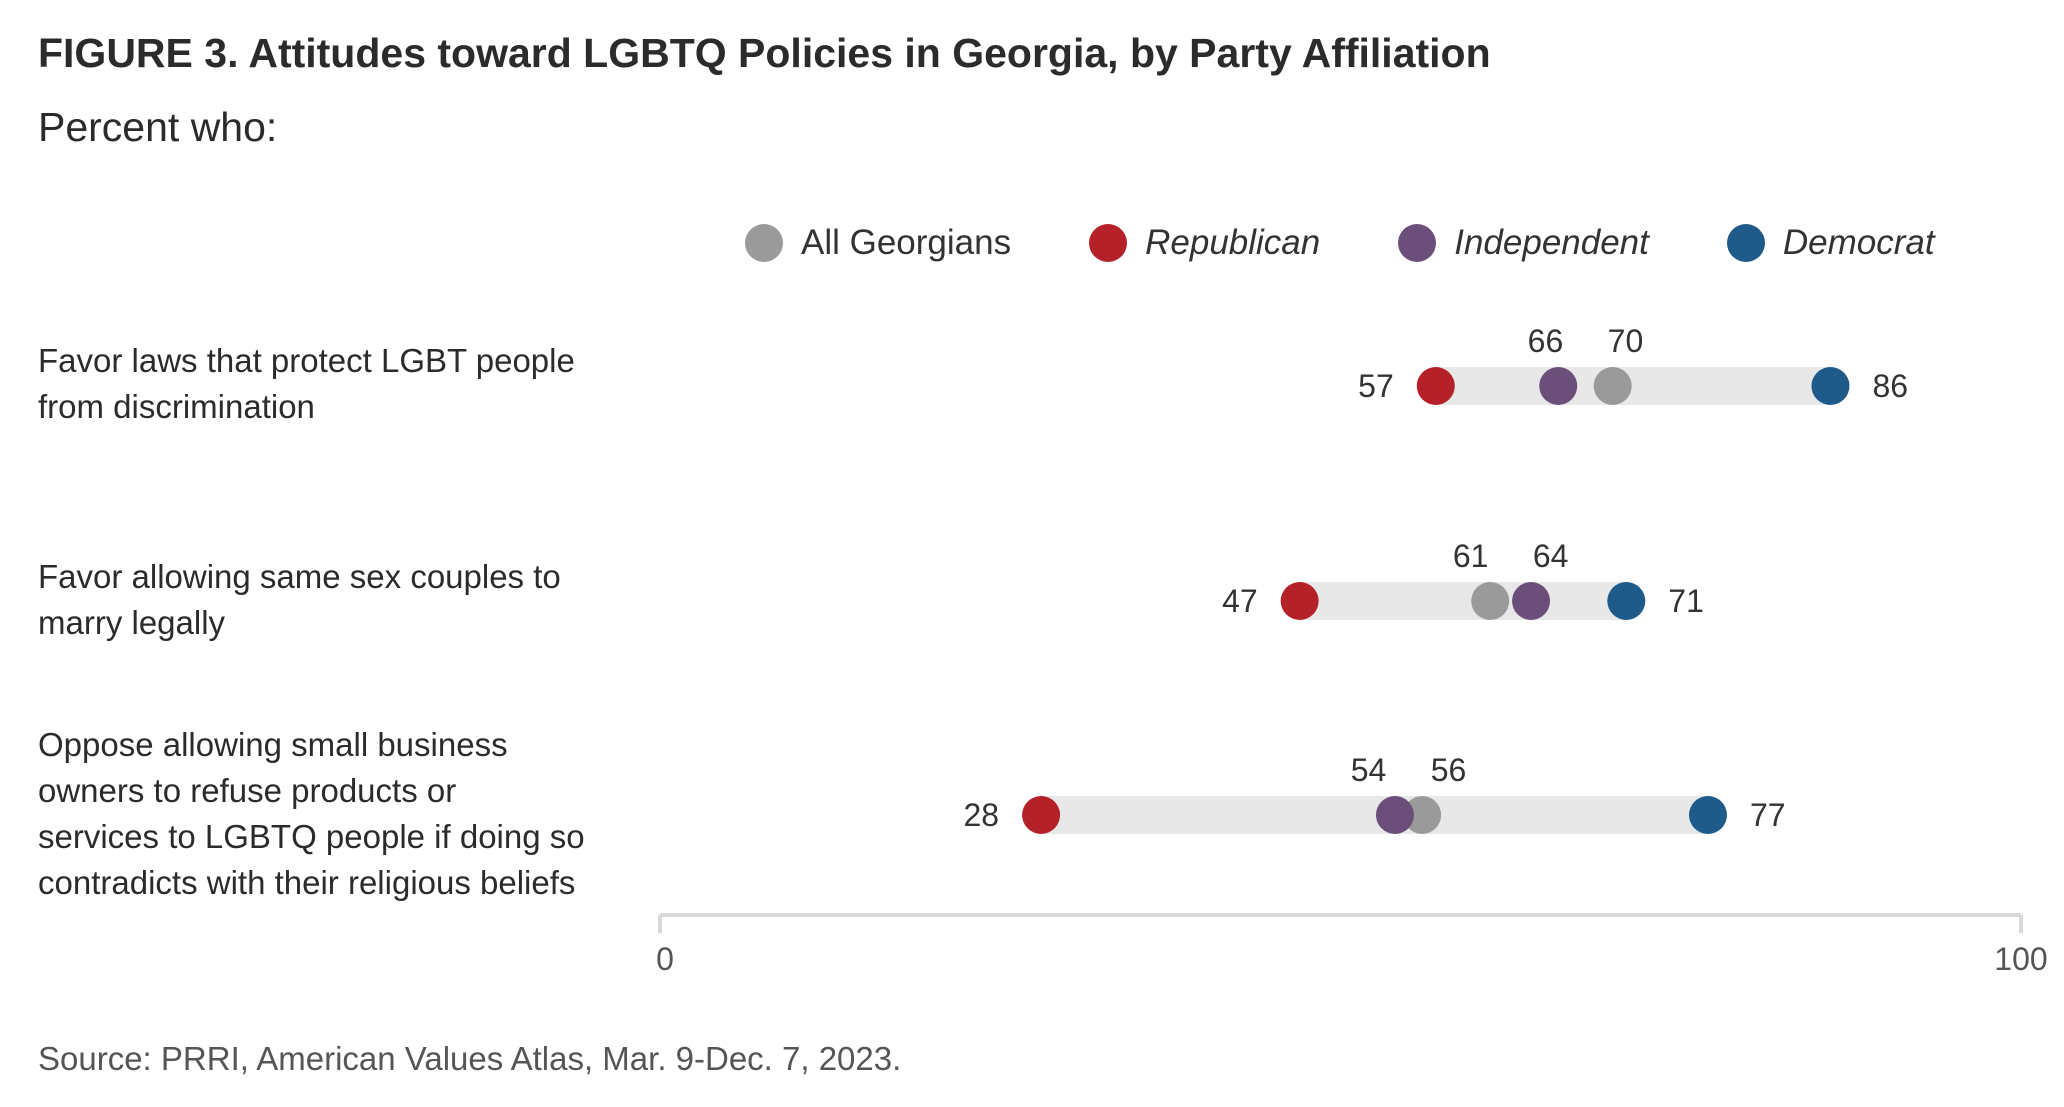 The image size is (2064, 1107). What do you see at coordinates (1233, 242) in the screenshot?
I see `legend-label: Republican` at bounding box center [1233, 242].